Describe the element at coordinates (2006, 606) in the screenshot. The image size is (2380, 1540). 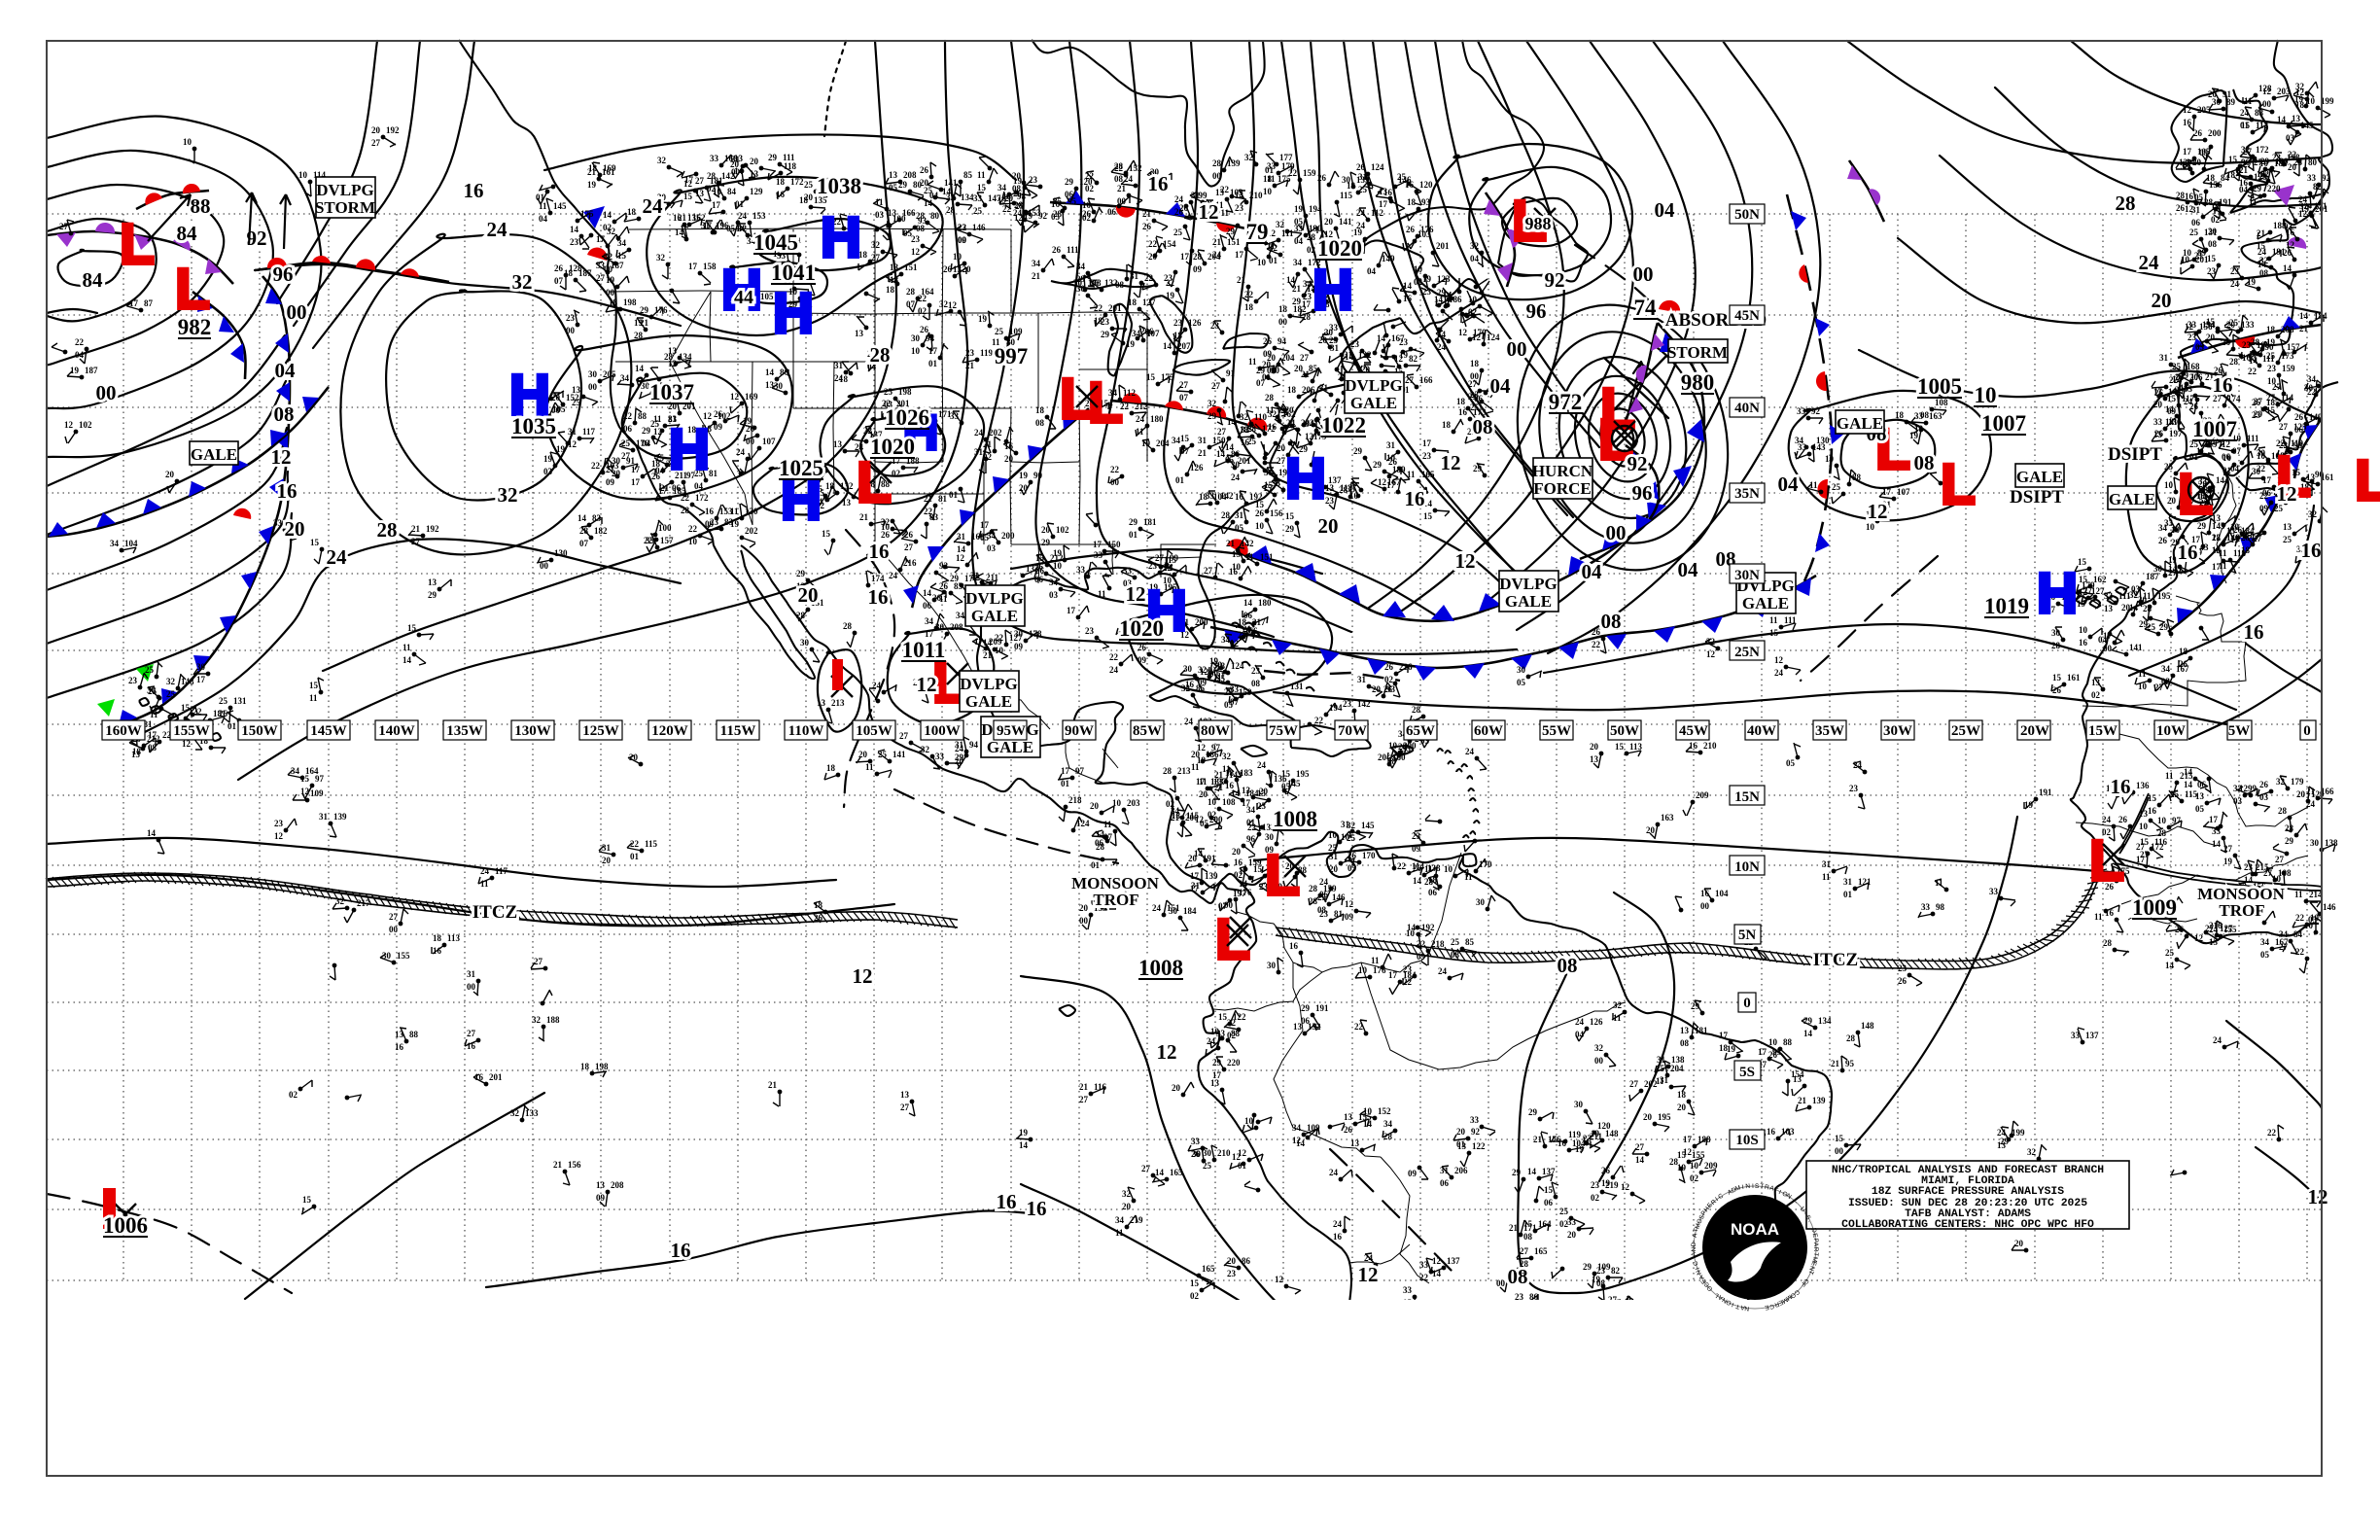
I see `svg-text: 1019` at that location.